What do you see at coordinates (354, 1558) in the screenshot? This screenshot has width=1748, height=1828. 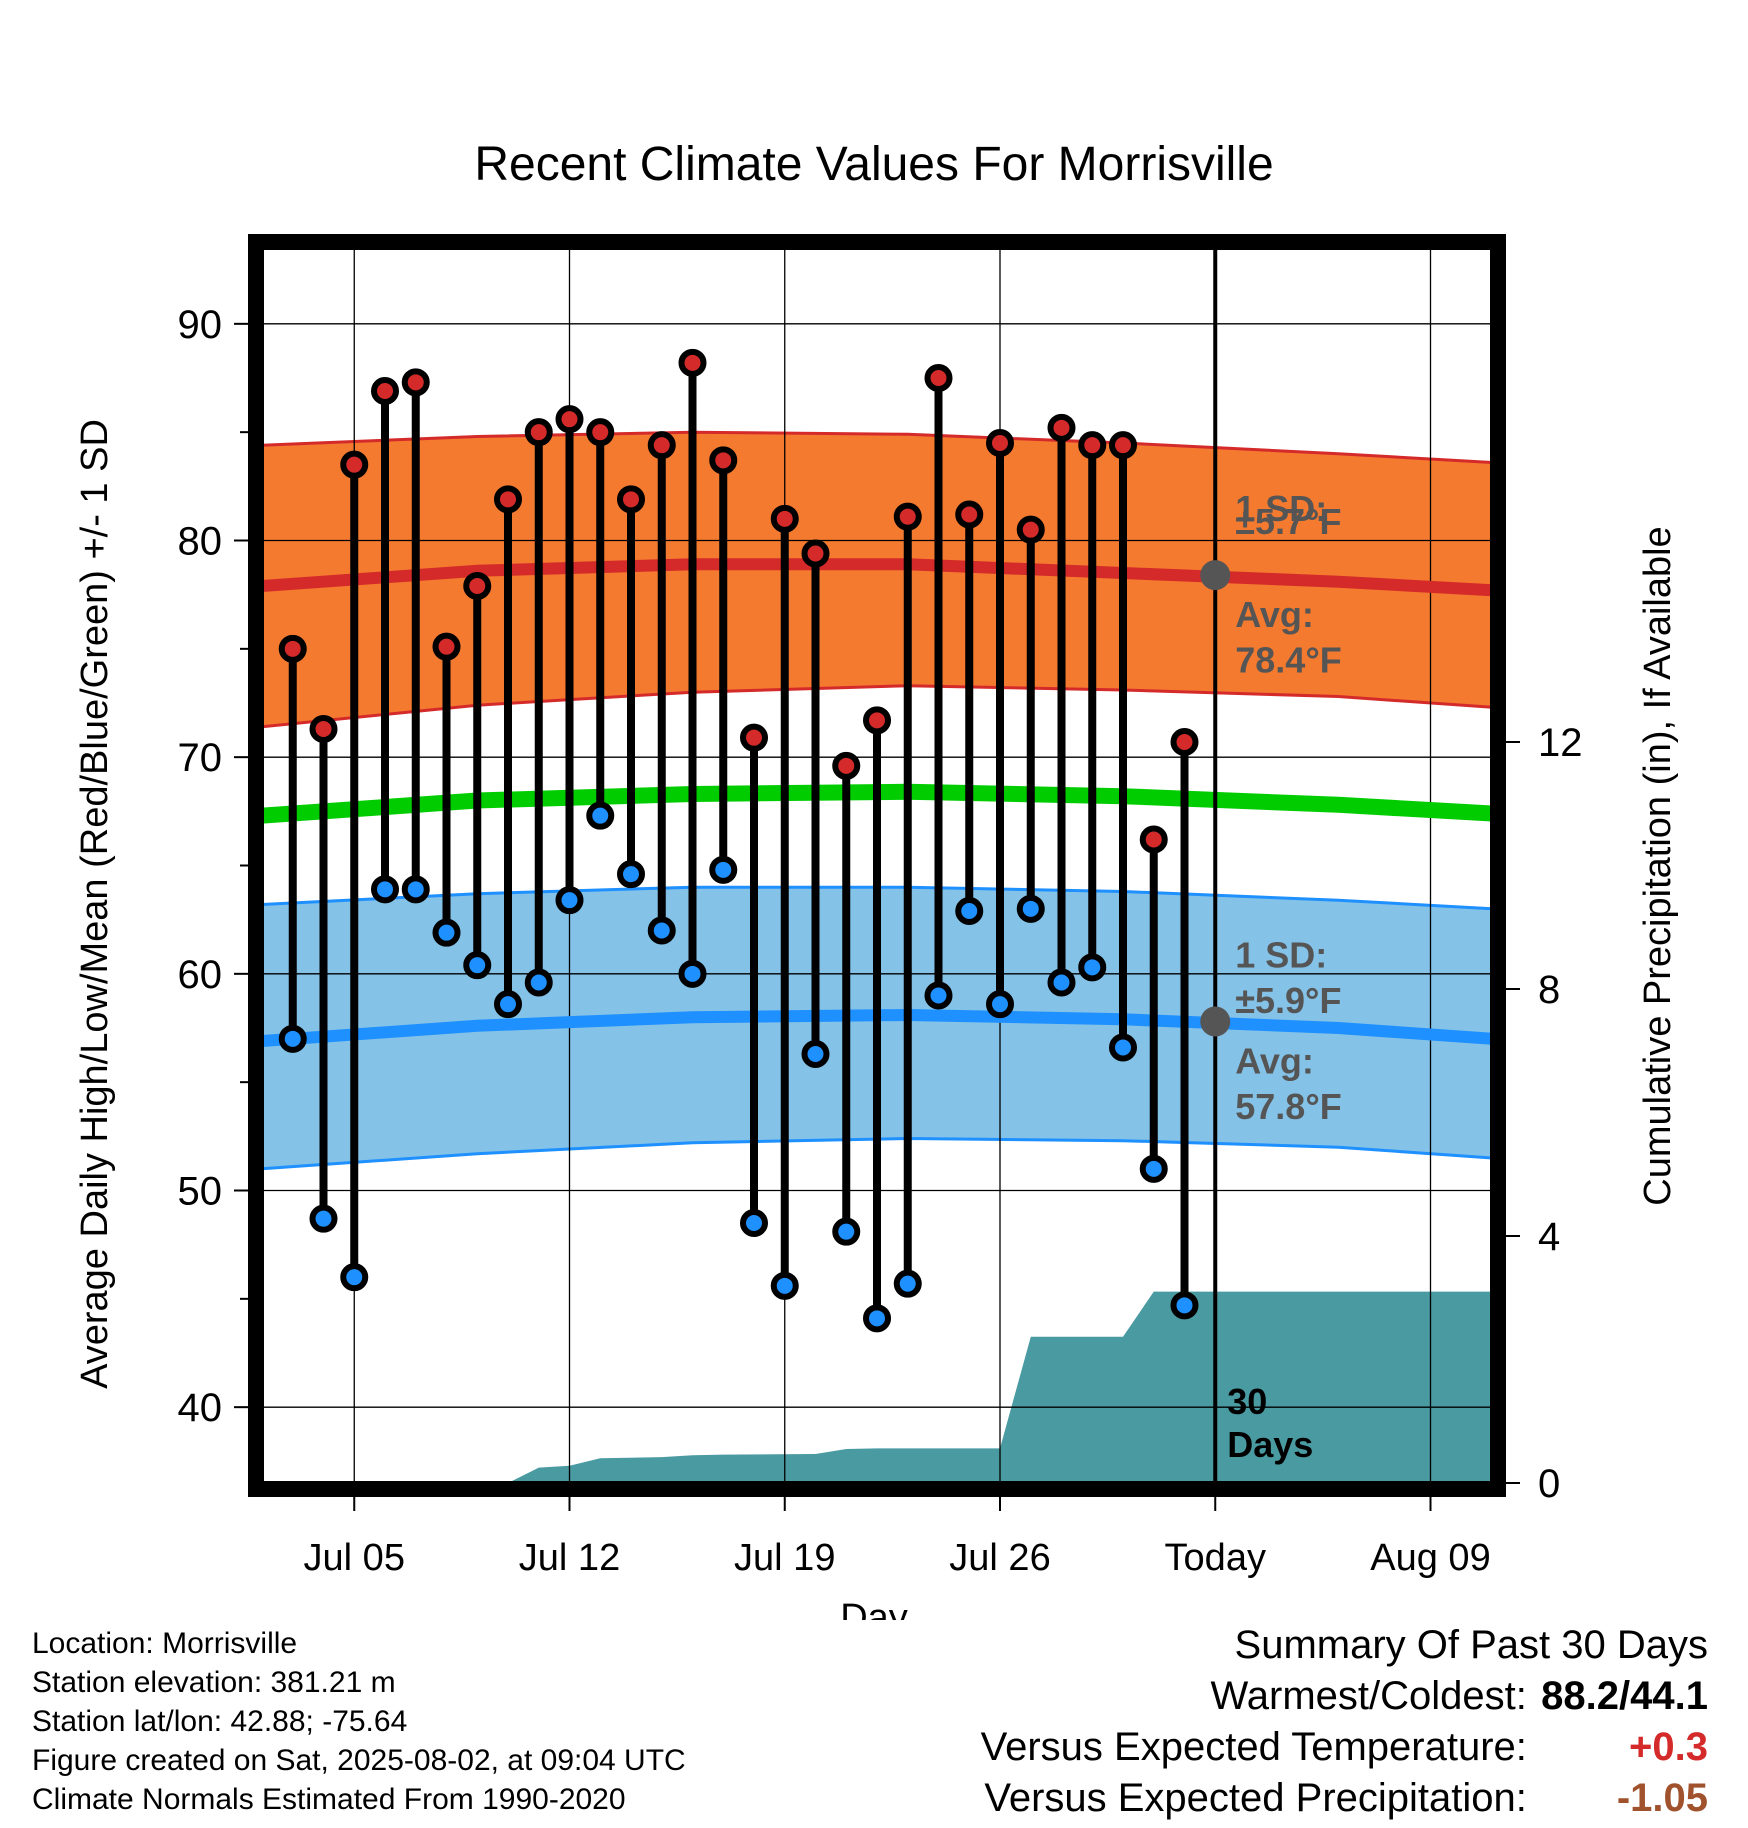 I see `x-tick-label: Jul 05` at bounding box center [354, 1558].